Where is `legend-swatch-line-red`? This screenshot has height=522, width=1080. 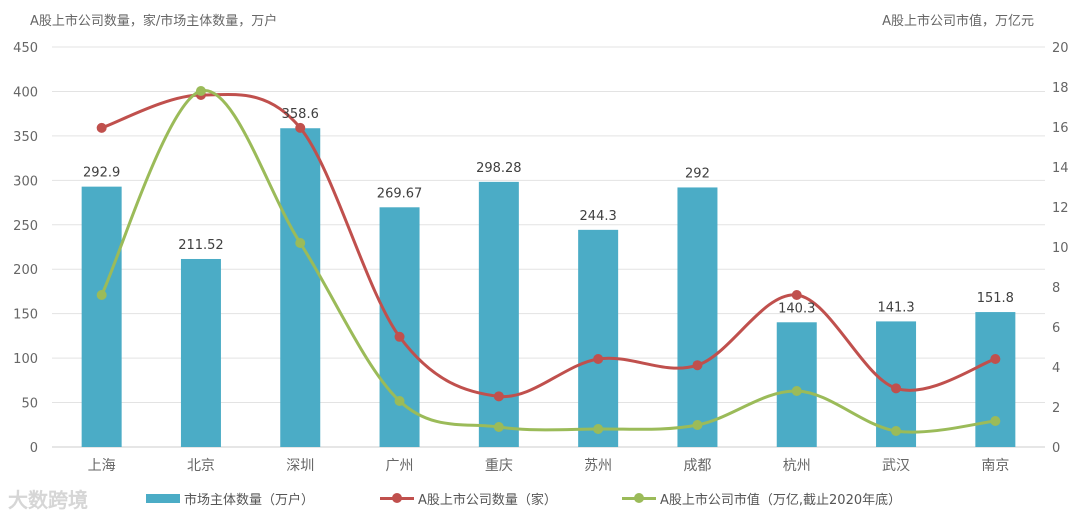
legend-swatch-line-red is located at coordinates (397, 498).